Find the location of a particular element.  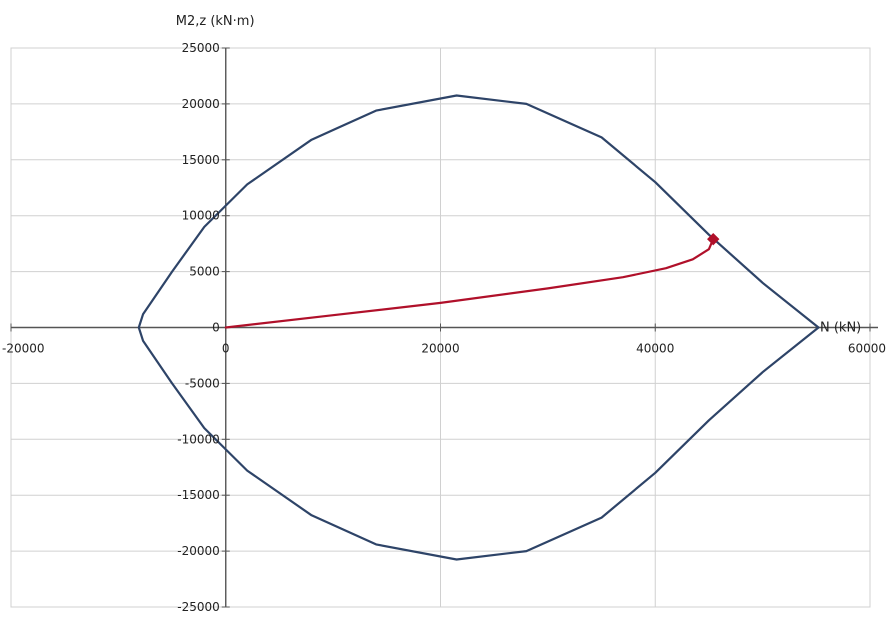

x-tick-label: 40000 is located at coordinates (655, 349).